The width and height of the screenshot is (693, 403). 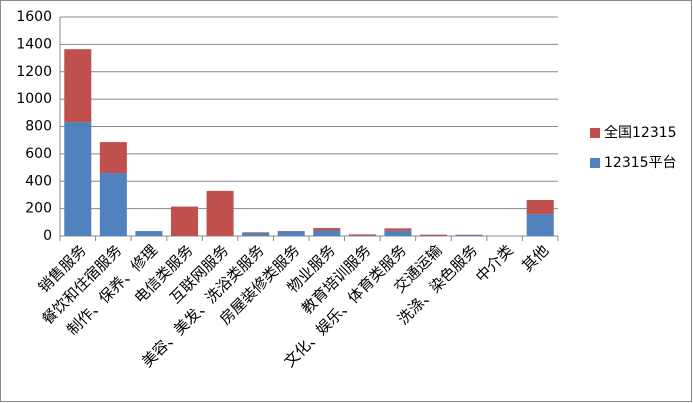 I want to click on y-tick-label: 1200, so click(x=34, y=72).